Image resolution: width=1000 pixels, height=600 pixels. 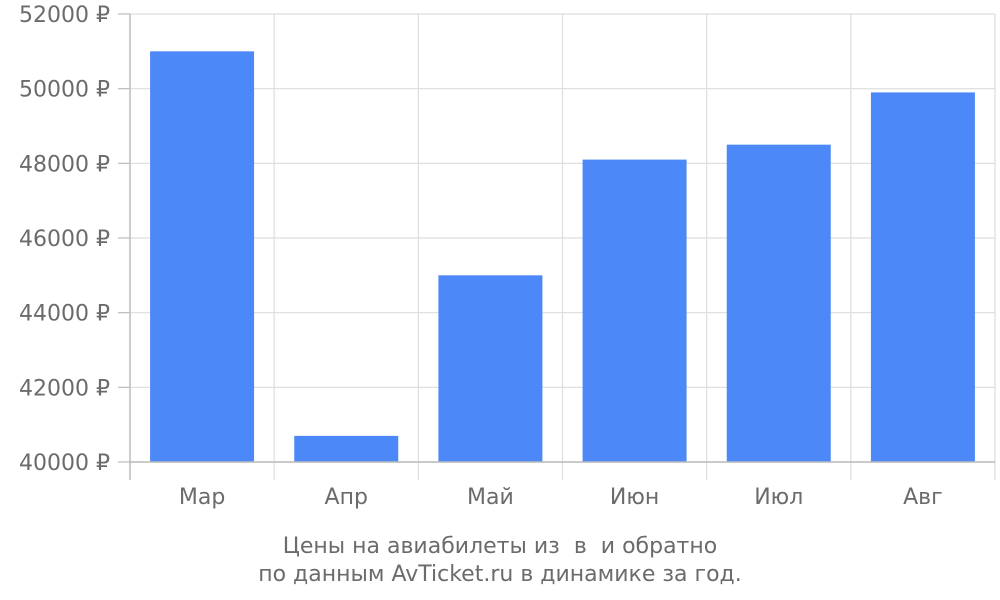 What do you see at coordinates (561, 497) in the screenshot?
I see `x-axis-tick-labels: Мар Апр Май Июн Июл Авг` at bounding box center [561, 497].